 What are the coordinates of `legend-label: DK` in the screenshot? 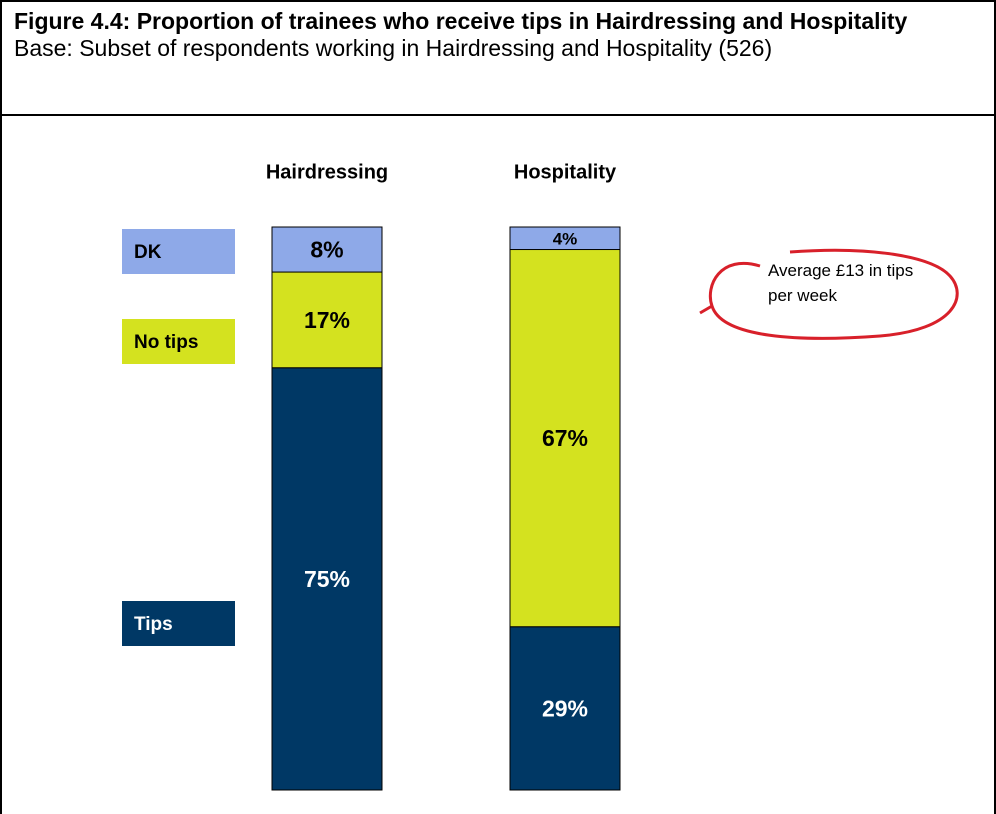 It's located at (148, 252).